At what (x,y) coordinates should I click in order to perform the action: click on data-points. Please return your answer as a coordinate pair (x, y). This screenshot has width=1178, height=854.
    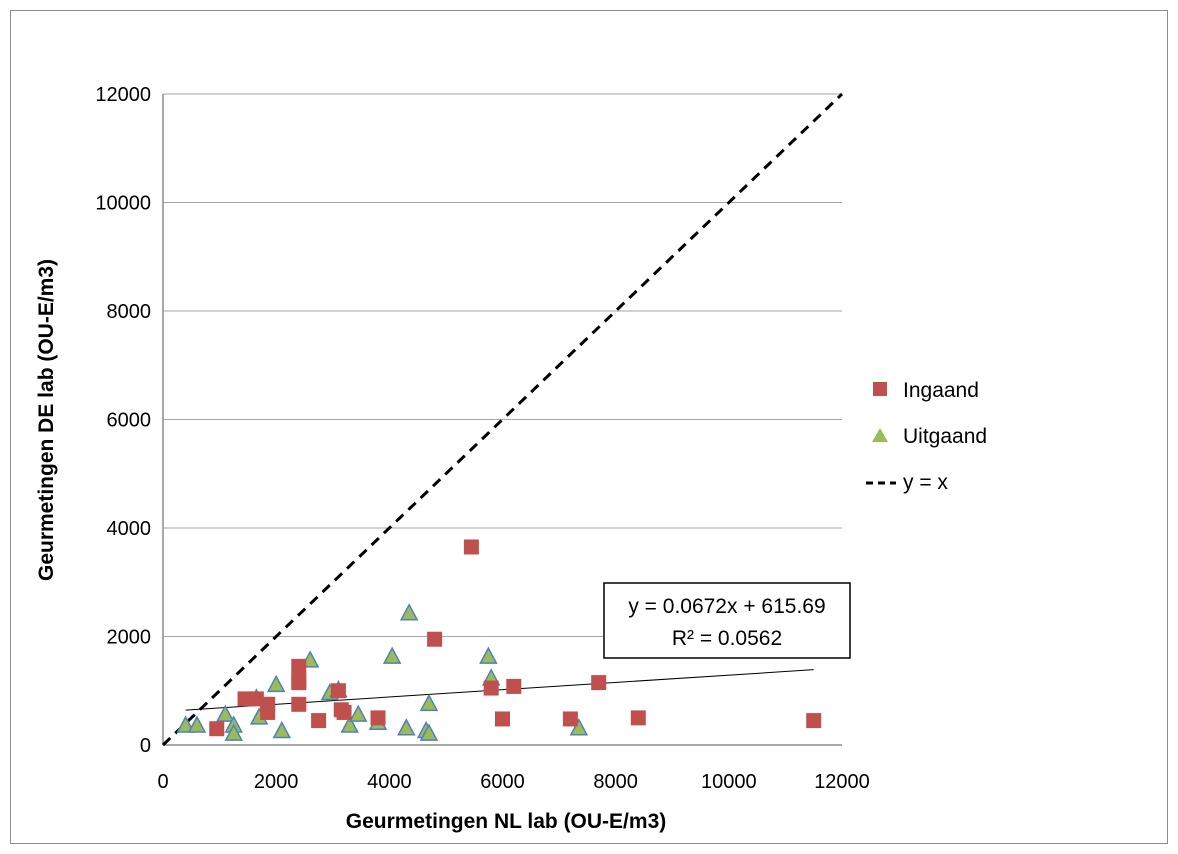
    Looking at the image, I should click on (499, 640).